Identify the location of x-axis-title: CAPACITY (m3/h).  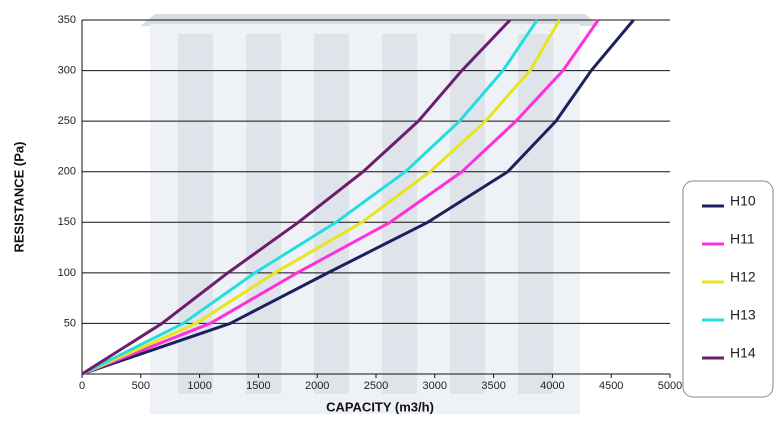
(380, 406).